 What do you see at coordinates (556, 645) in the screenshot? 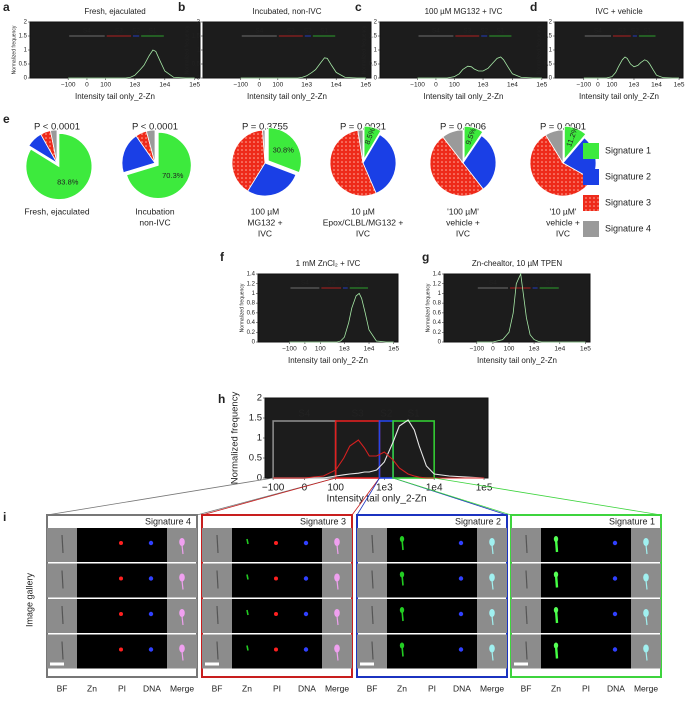
I see `zn-head` at bounding box center [556, 645].